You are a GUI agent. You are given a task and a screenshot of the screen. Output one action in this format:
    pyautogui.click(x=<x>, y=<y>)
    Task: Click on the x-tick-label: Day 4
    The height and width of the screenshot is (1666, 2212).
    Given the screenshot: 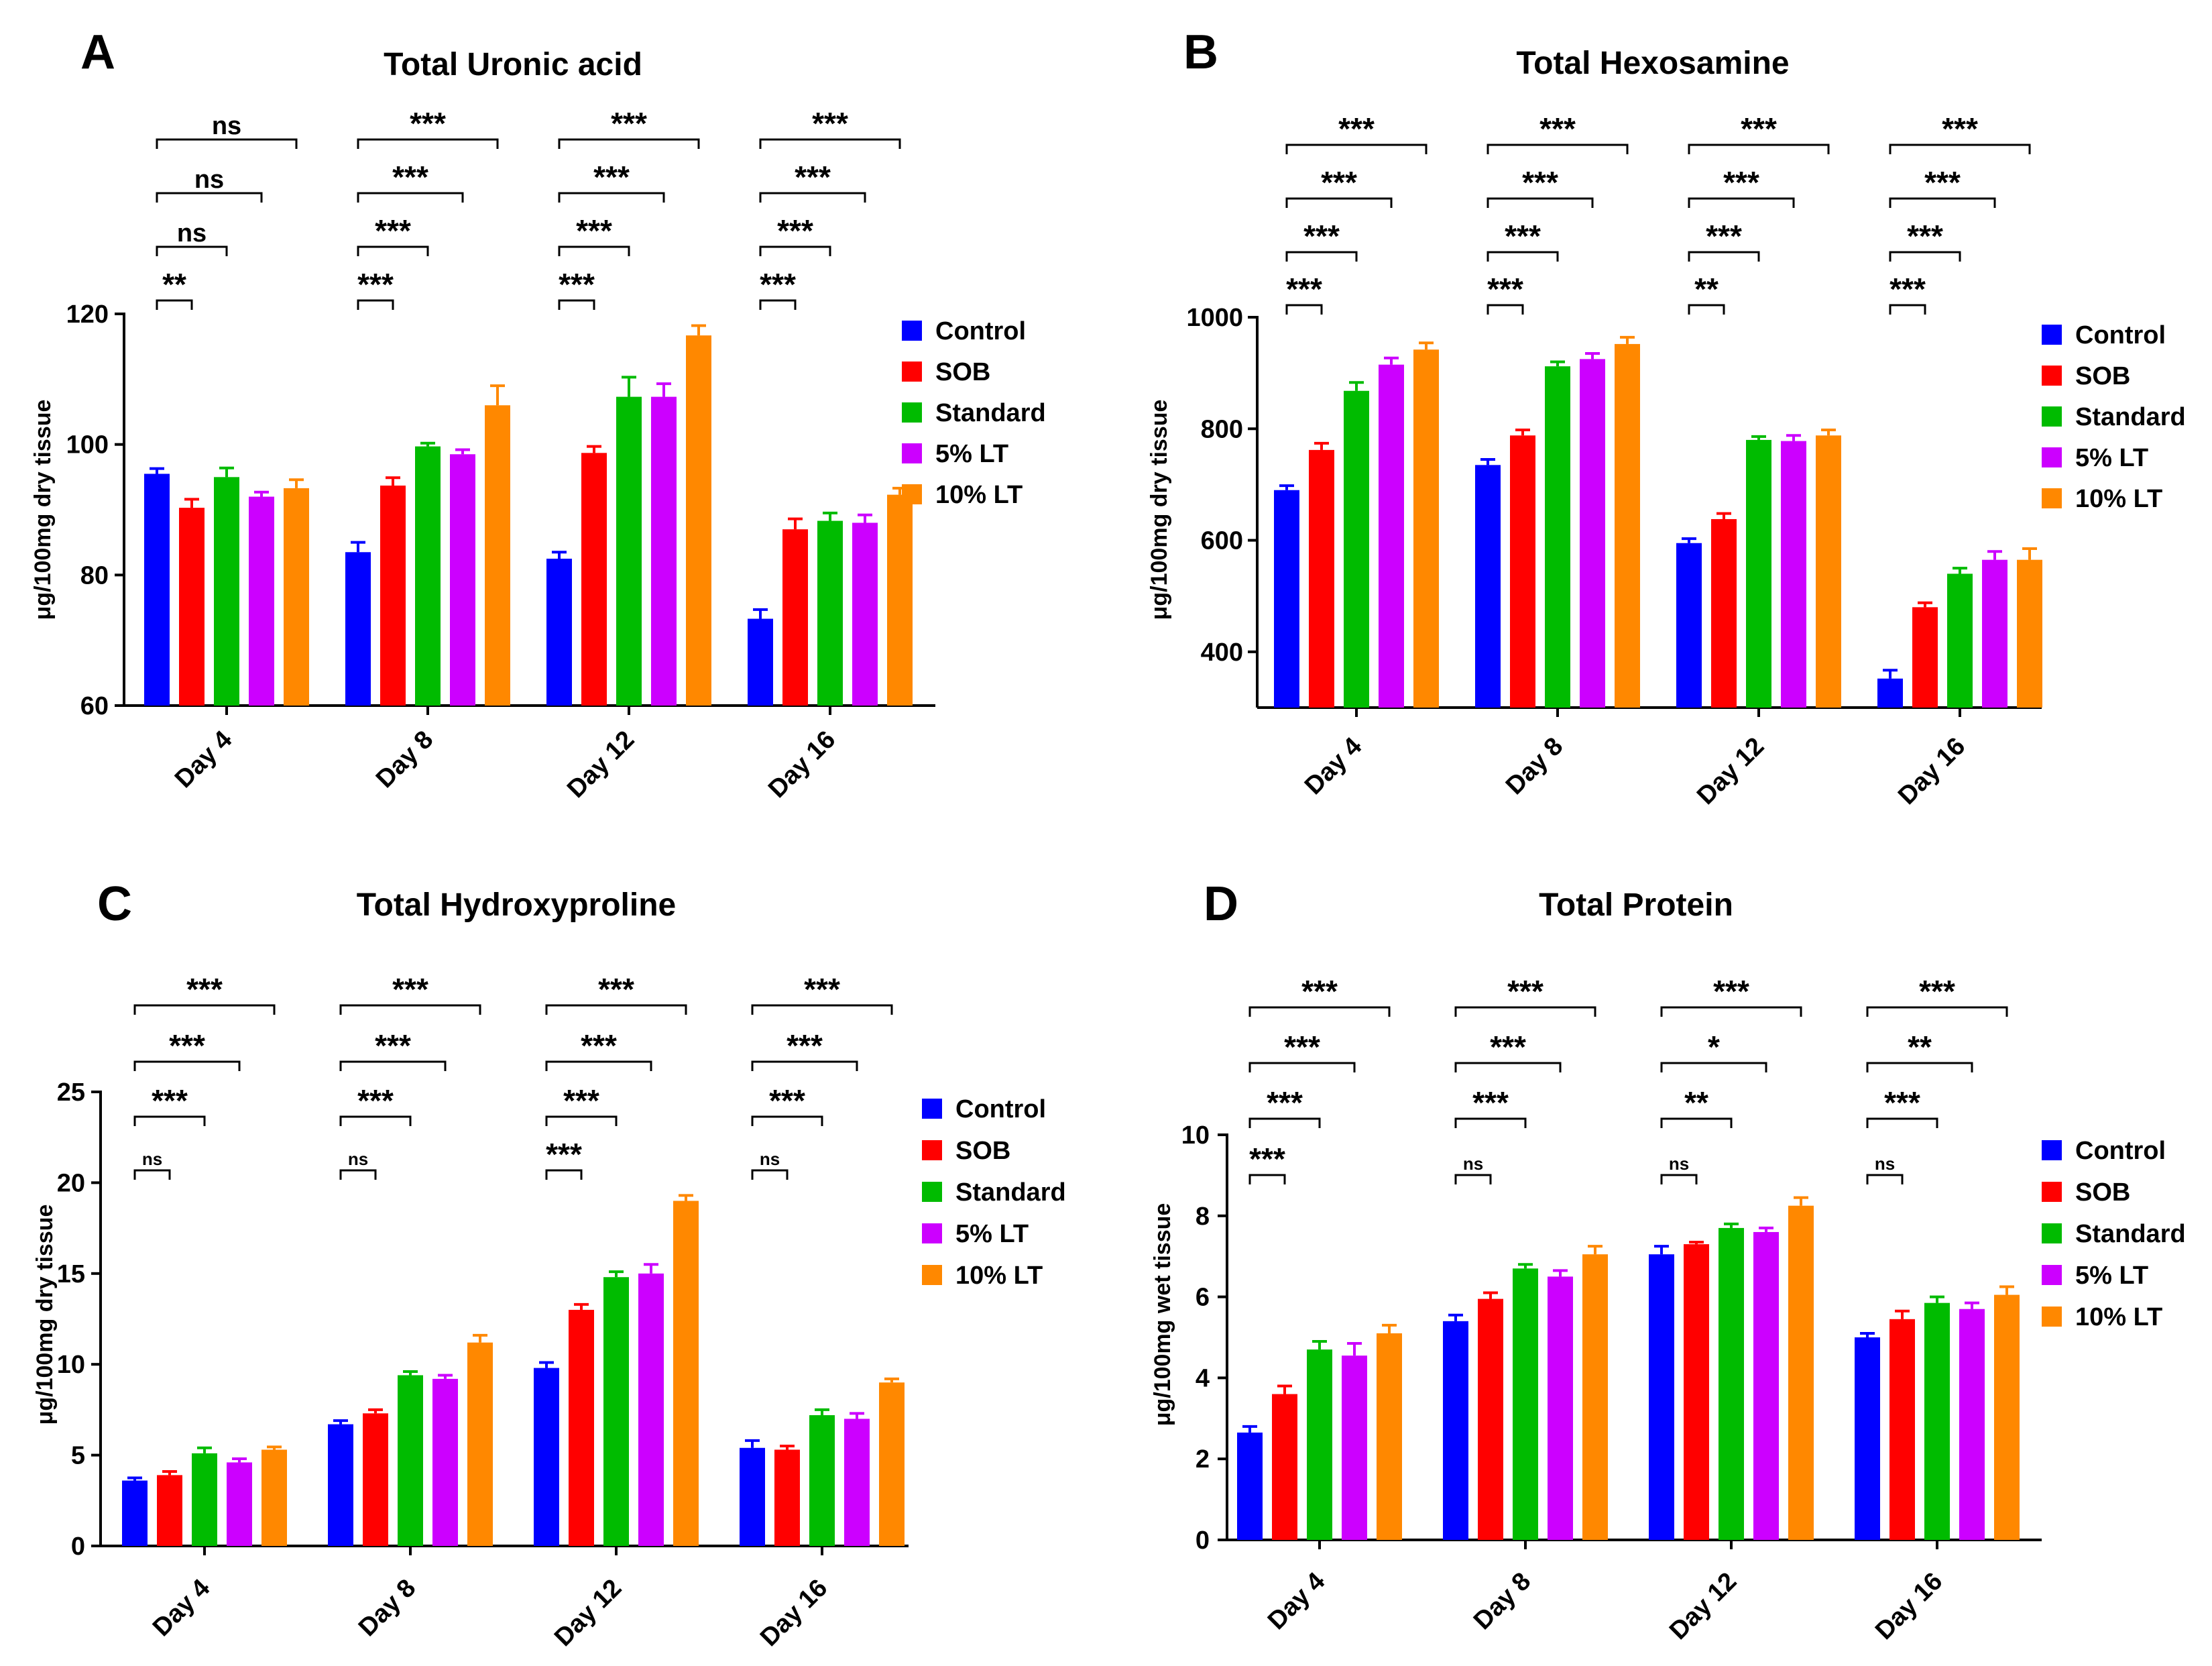 What is the action you would take?
    pyautogui.click(x=181, y=1608)
    